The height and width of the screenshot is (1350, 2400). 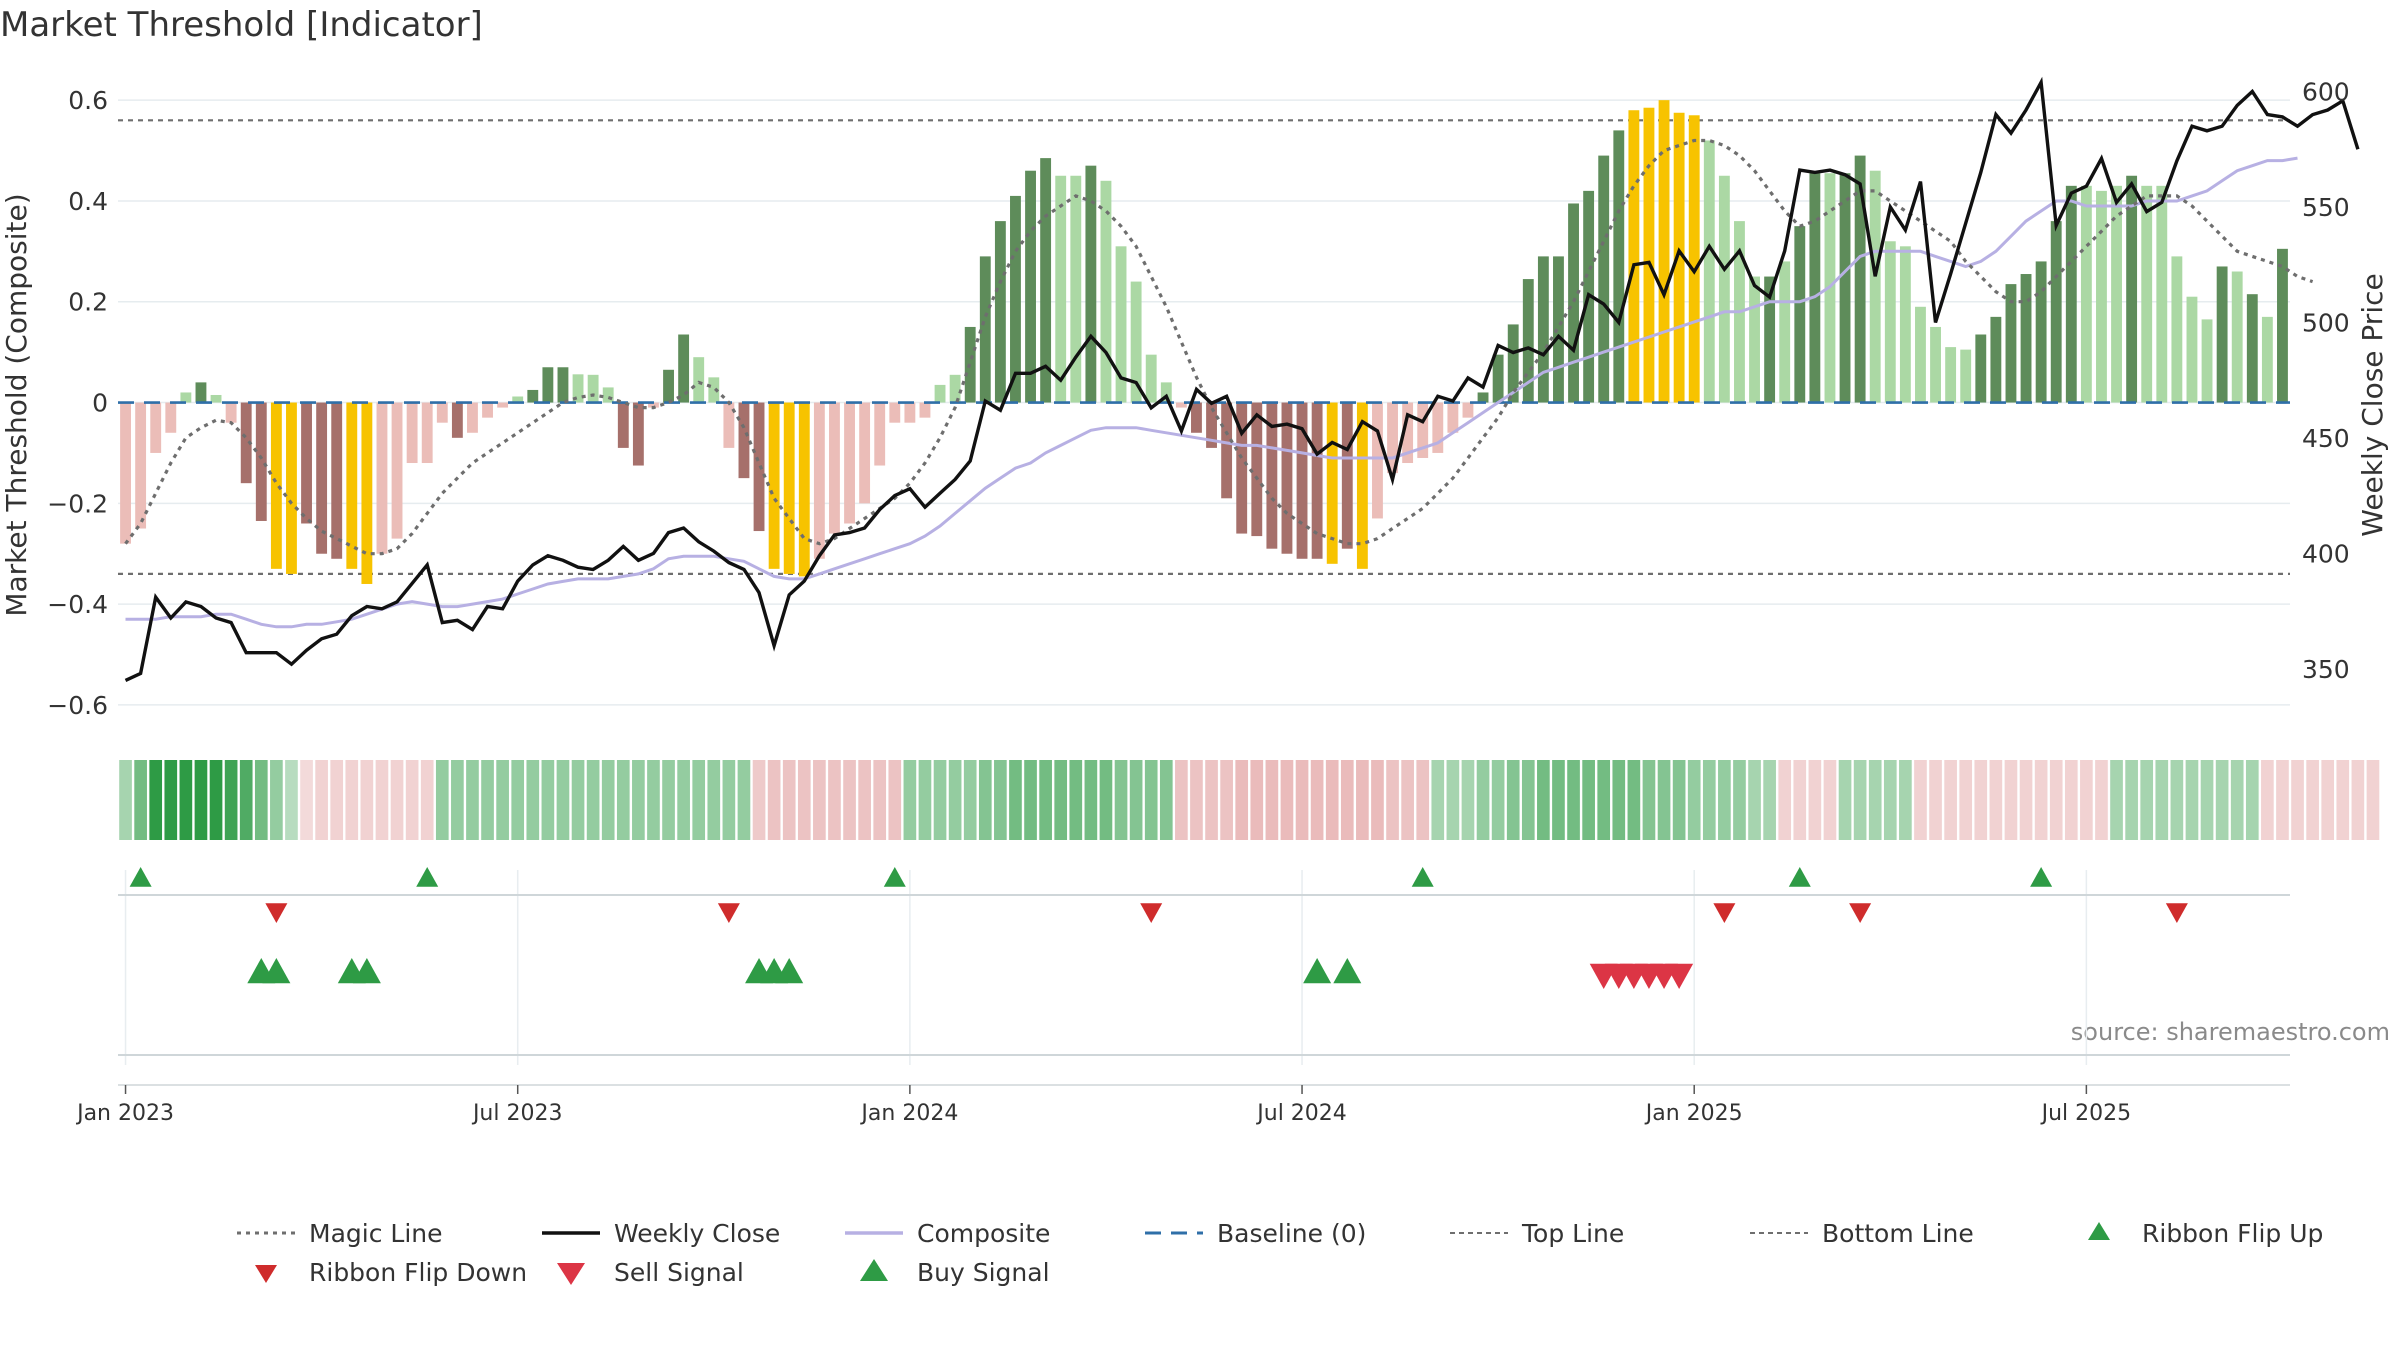 I want to click on legend-item: Composite, so click(x=947, y=1233).